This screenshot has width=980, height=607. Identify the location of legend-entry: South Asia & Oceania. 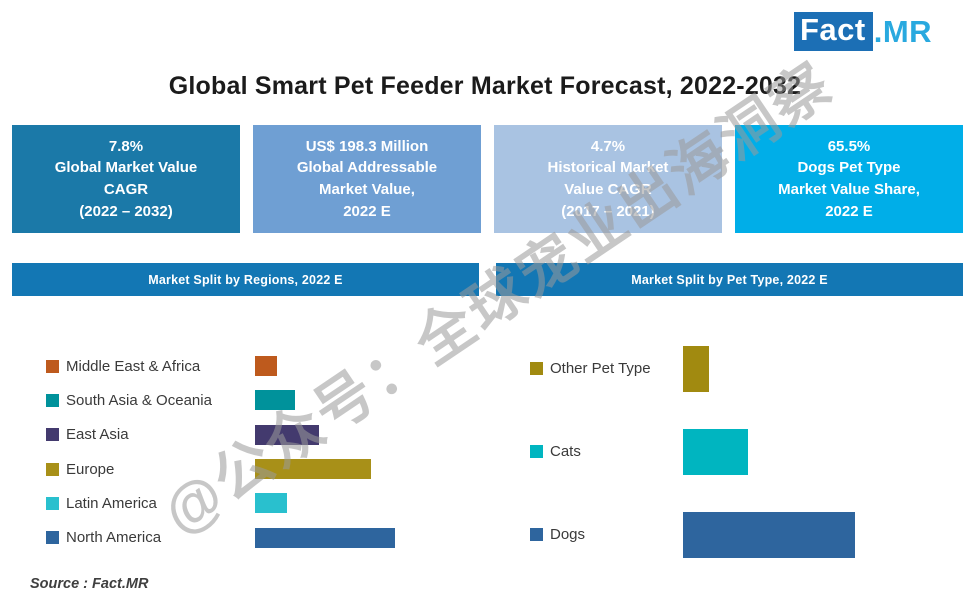
(150, 400).